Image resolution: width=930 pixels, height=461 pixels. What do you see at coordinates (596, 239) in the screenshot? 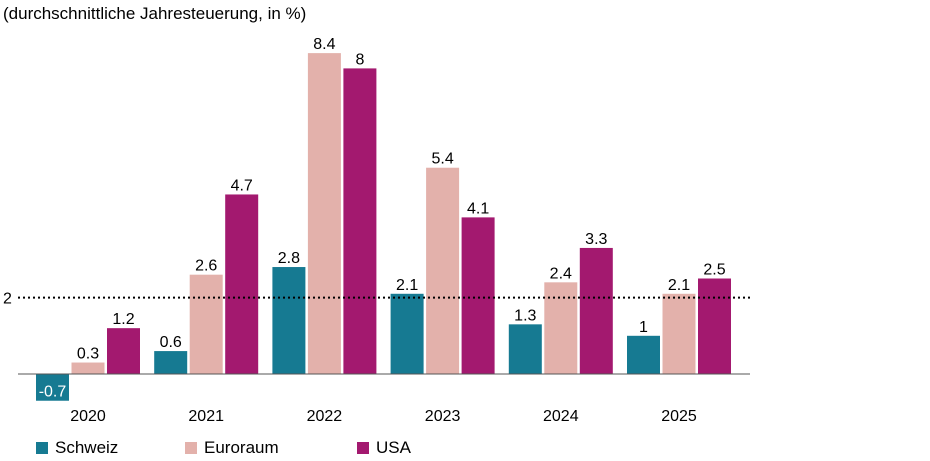
I see `data-label-usa-2024: 3.3` at bounding box center [596, 239].